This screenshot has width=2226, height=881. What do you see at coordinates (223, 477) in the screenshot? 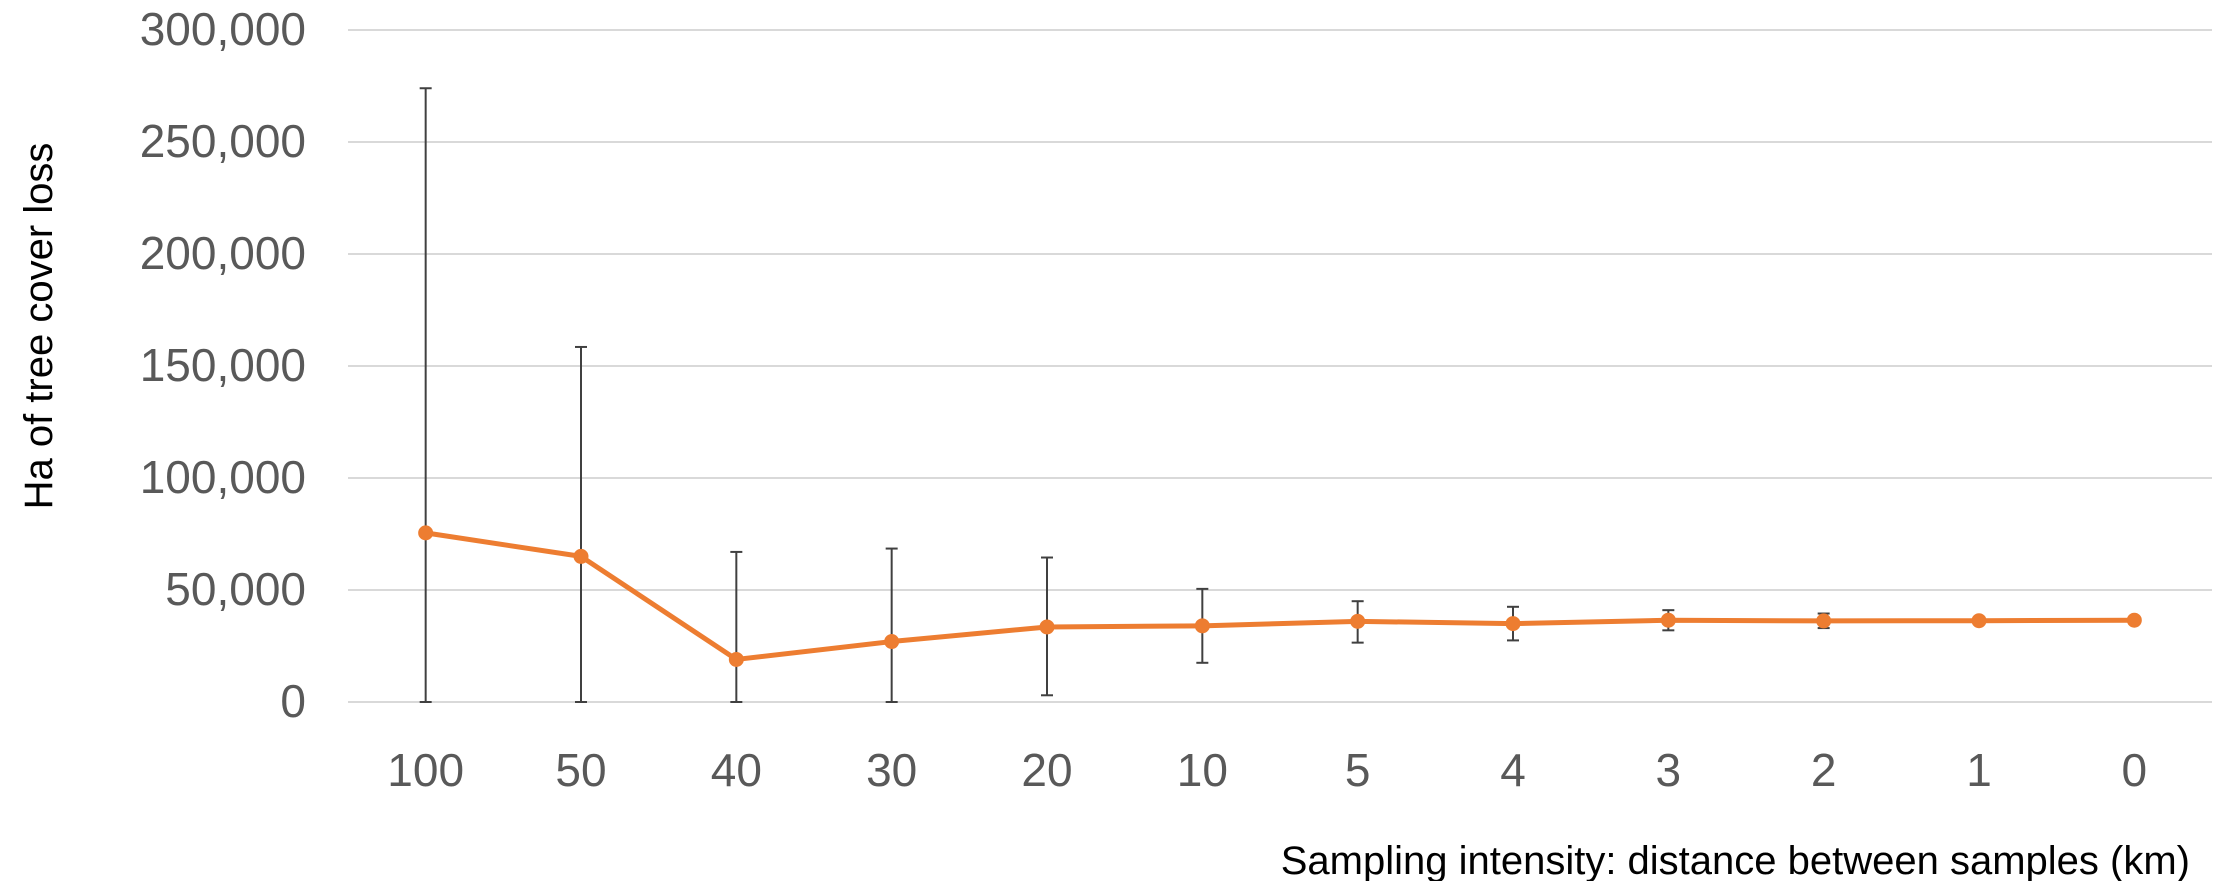
I see `y-tick-label: 100,000` at bounding box center [223, 477].